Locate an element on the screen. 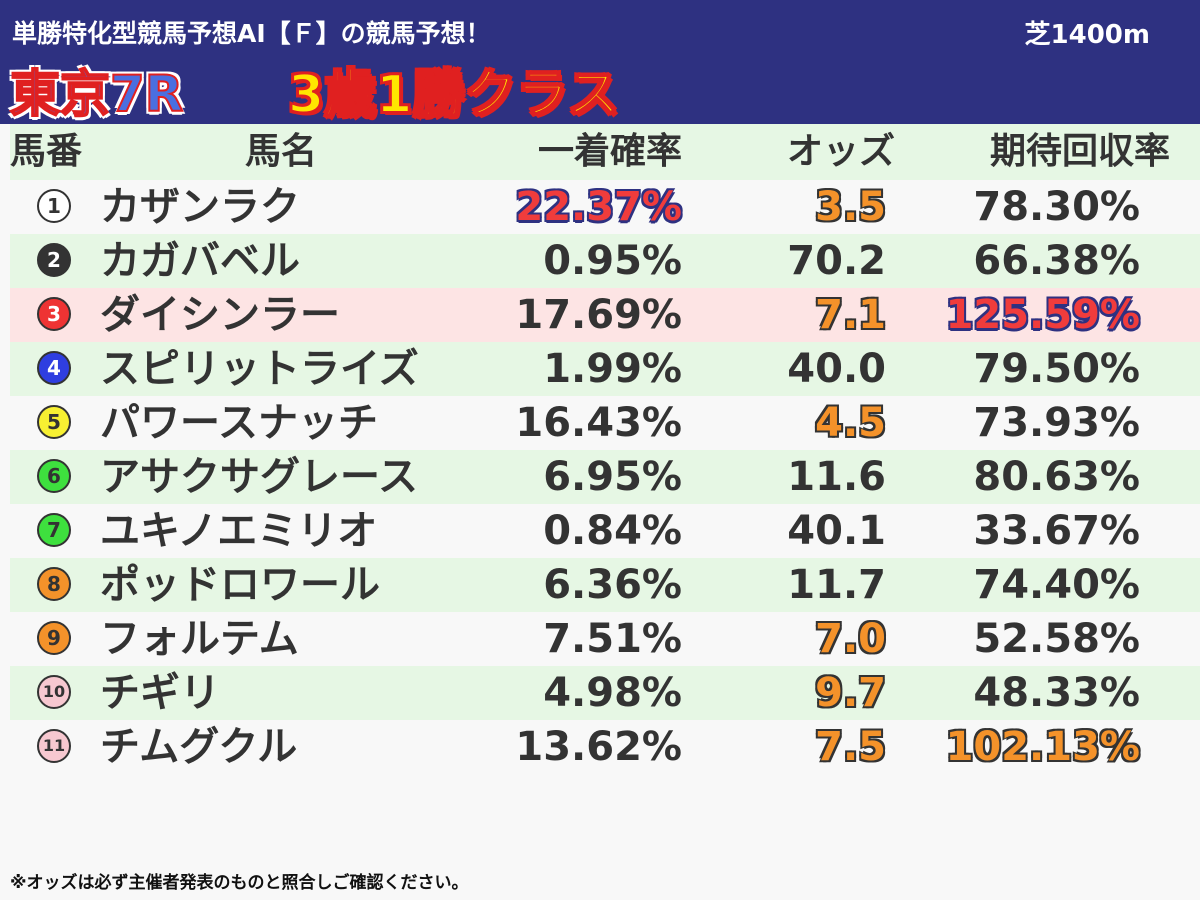  table-row: 2 カガバベル 0.95% 70.2 66.38% is located at coordinates (605, 261).